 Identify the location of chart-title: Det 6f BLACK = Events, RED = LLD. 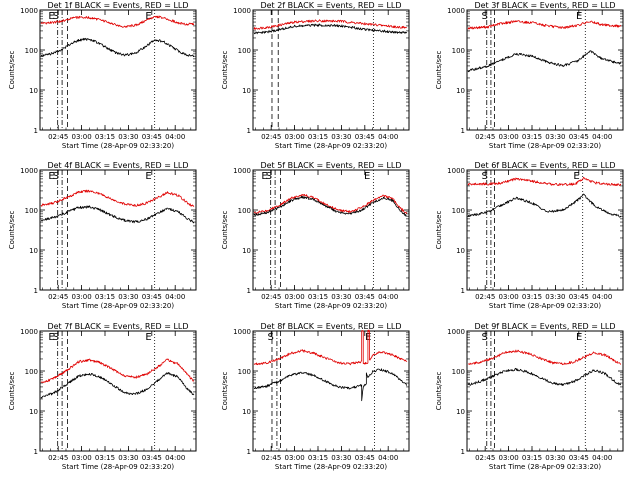
(544, 165).